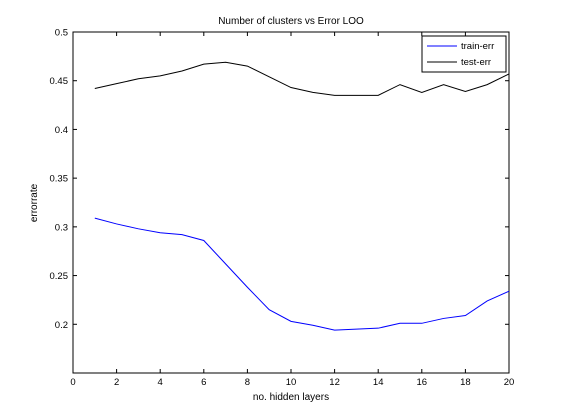 The image size is (561, 420). Describe the element at coordinates (302, 78) in the screenshot. I see `series-line-test-err` at that location.